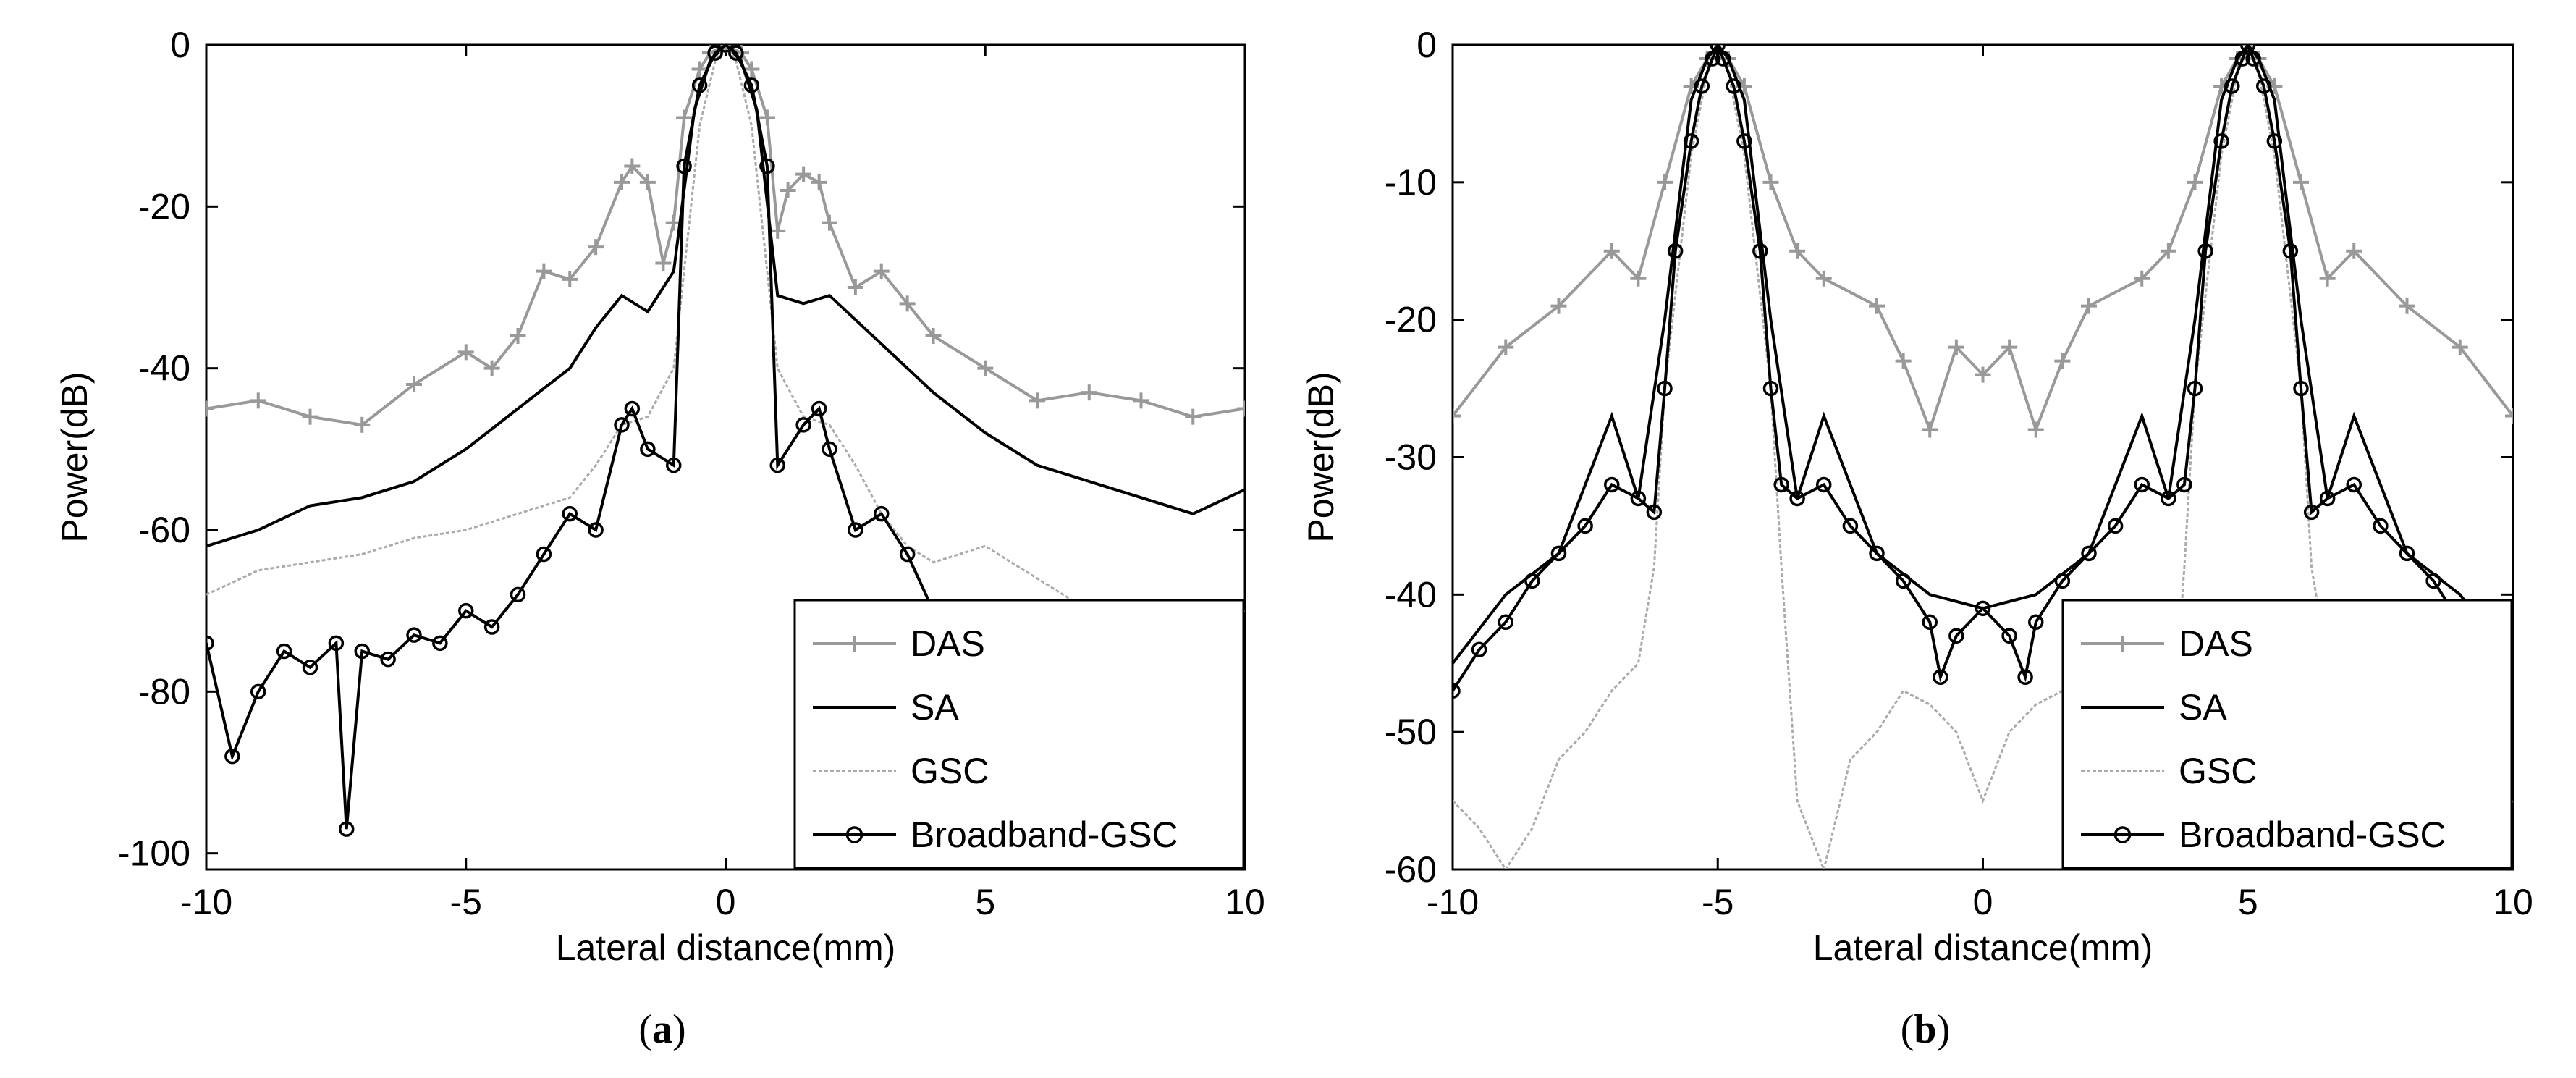  I want to click on series-line-das, so click(726, 235).